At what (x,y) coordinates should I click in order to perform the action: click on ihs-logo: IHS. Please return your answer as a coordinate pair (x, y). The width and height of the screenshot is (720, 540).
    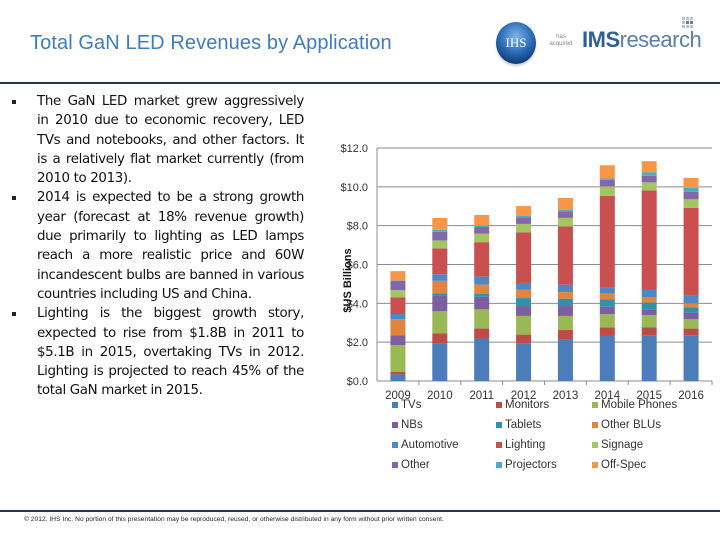
    Looking at the image, I should click on (516, 43).